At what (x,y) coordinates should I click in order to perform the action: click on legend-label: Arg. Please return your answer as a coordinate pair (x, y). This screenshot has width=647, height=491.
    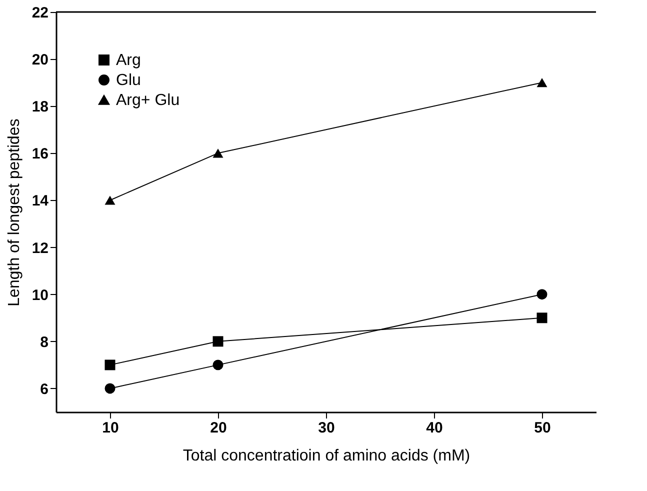
    Looking at the image, I should click on (128, 60).